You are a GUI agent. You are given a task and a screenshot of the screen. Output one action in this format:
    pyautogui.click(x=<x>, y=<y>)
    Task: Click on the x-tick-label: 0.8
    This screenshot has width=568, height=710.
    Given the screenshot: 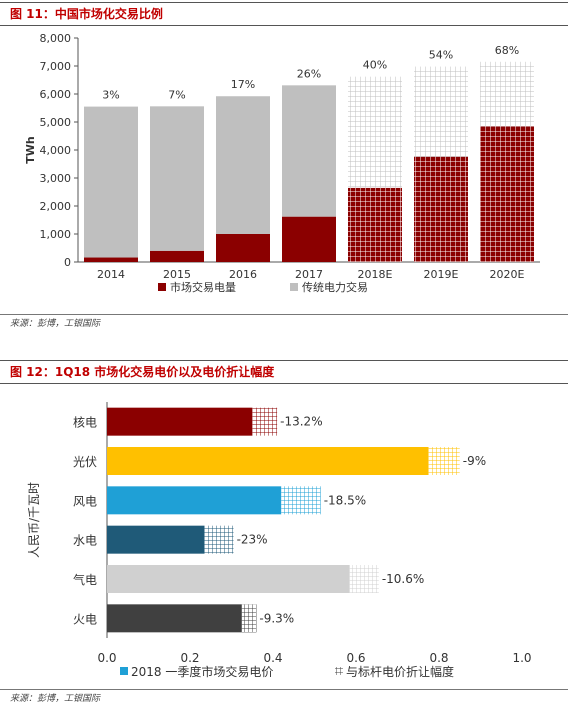 What is the action you would take?
    pyautogui.click(x=438, y=658)
    